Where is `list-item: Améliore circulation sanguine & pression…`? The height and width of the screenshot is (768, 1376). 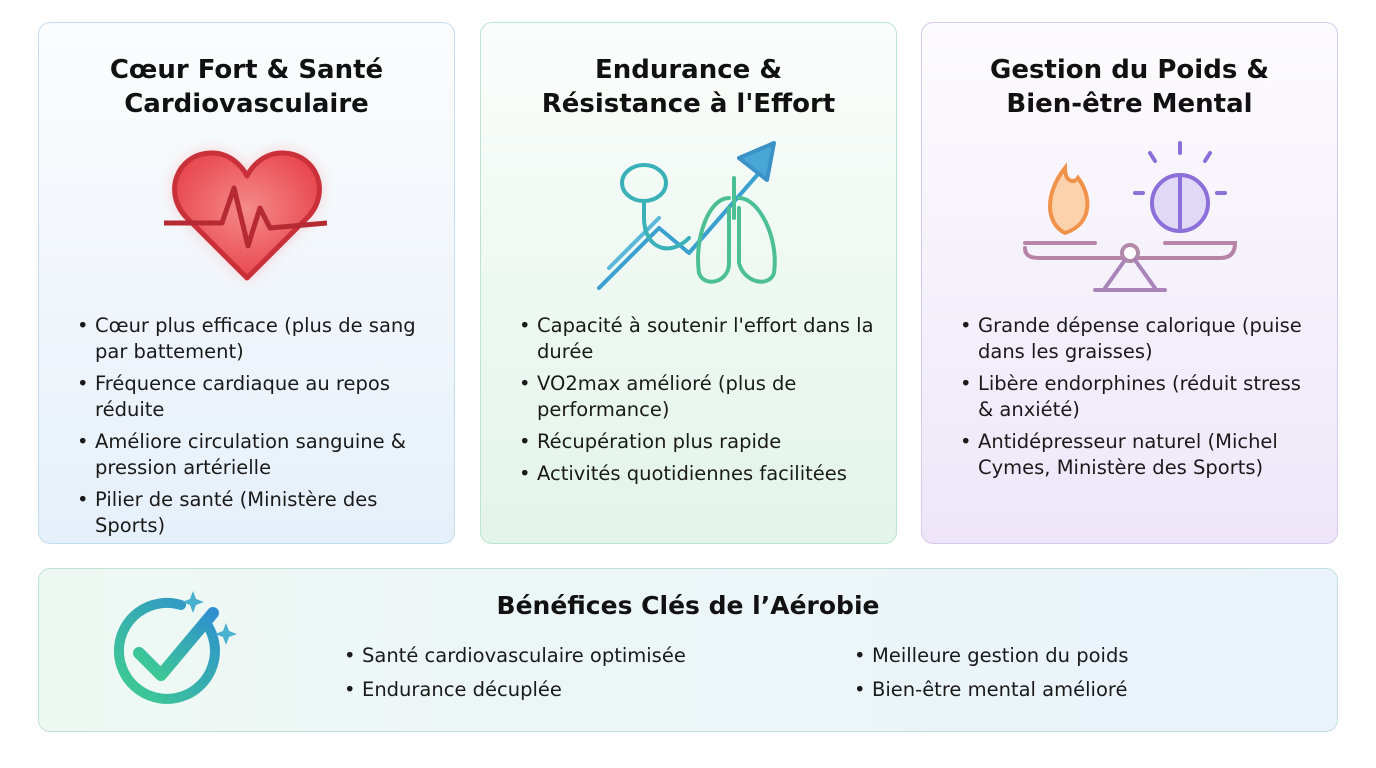
list-item: Améliore circulation sanguine & pression… is located at coordinates (255, 455).